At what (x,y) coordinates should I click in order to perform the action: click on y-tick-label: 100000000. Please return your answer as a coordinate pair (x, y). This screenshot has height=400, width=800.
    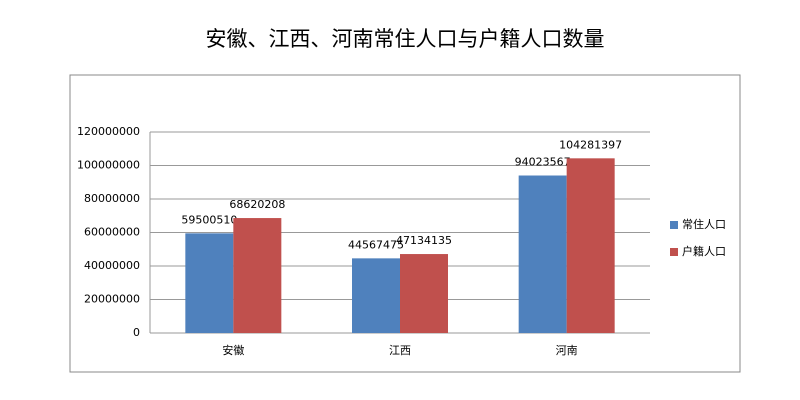
    Looking at the image, I should click on (108, 165).